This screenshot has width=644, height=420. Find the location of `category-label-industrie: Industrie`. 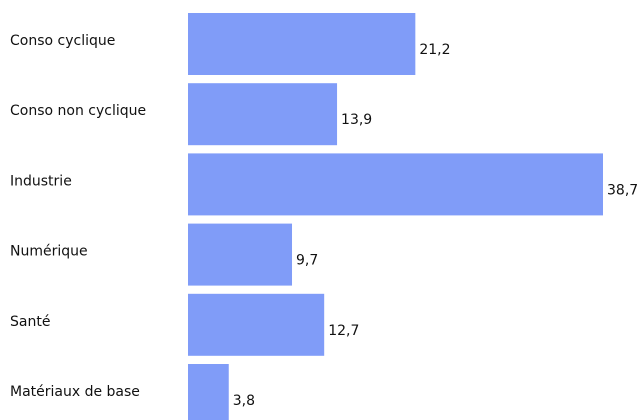

category-label-industrie: Industrie is located at coordinates (41, 181).